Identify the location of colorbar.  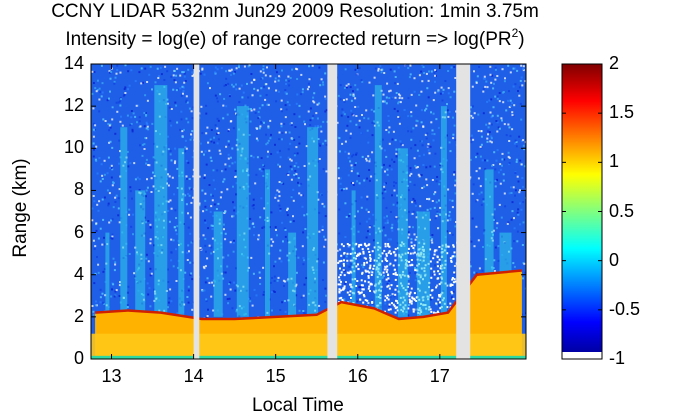
(582, 211).